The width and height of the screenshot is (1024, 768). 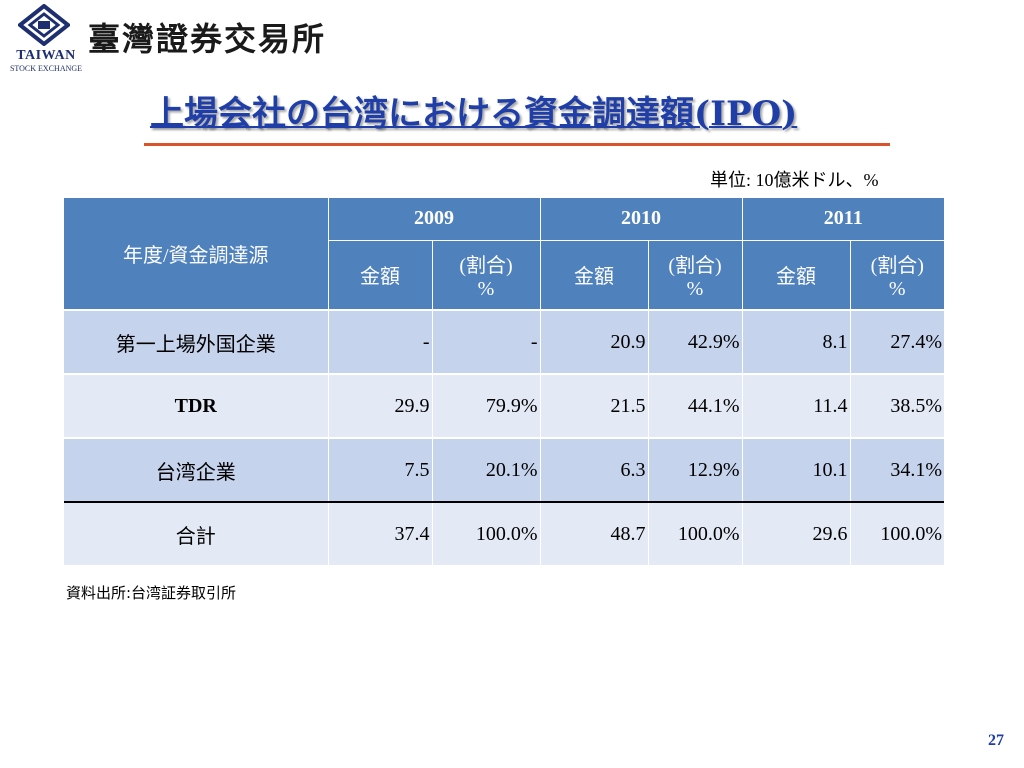 What do you see at coordinates (896, 341) in the screenshot?
I see `cell-ratio: 27.4%` at bounding box center [896, 341].